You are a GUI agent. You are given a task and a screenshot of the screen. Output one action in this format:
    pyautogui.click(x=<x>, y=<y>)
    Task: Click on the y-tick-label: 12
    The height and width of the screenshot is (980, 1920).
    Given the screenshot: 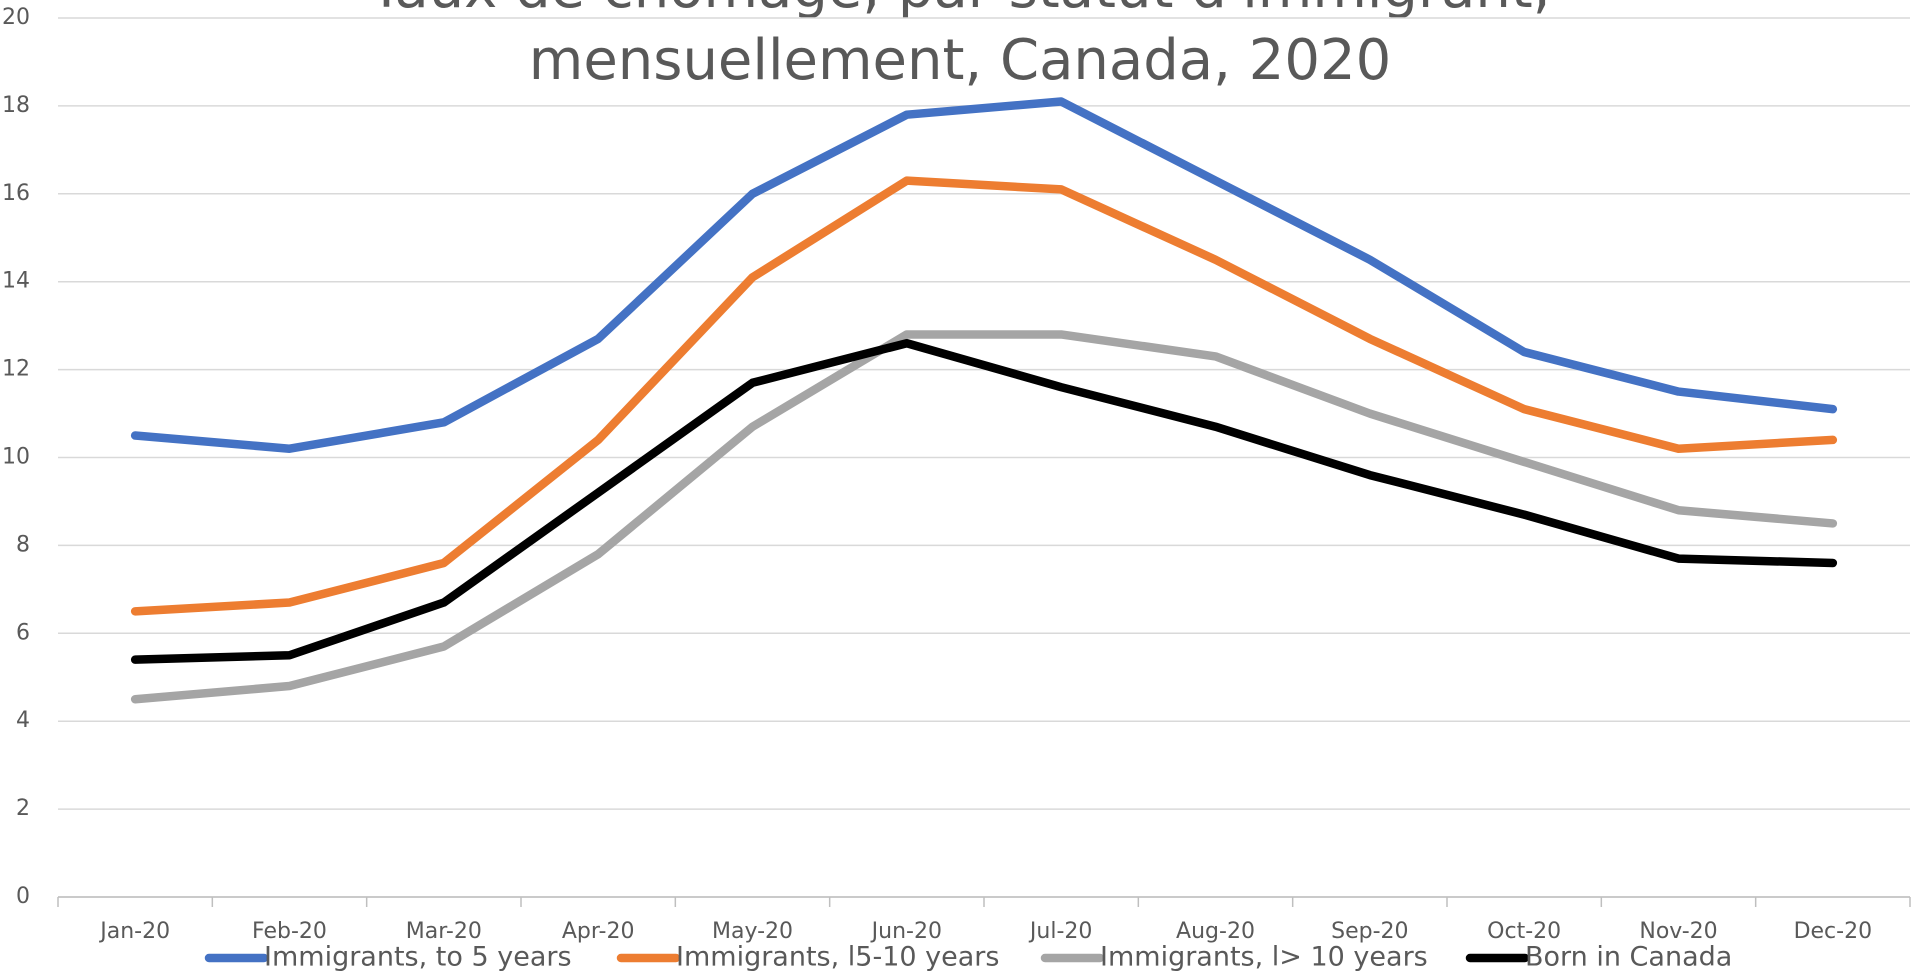 What is the action you would take?
    pyautogui.click(x=16, y=369)
    